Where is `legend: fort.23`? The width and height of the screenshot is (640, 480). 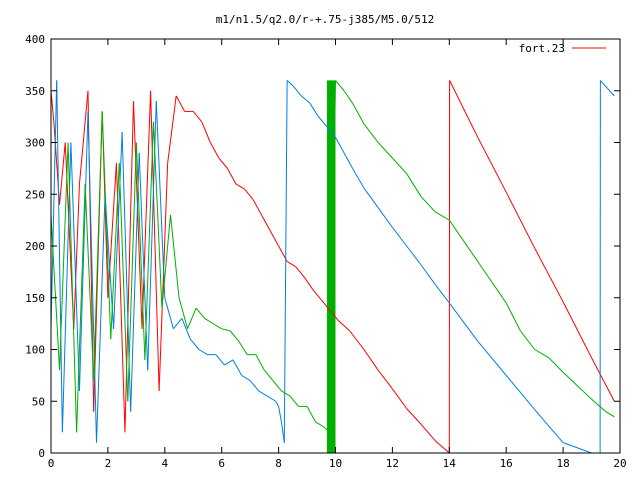 legend: fort.23 is located at coordinates (562, 48).